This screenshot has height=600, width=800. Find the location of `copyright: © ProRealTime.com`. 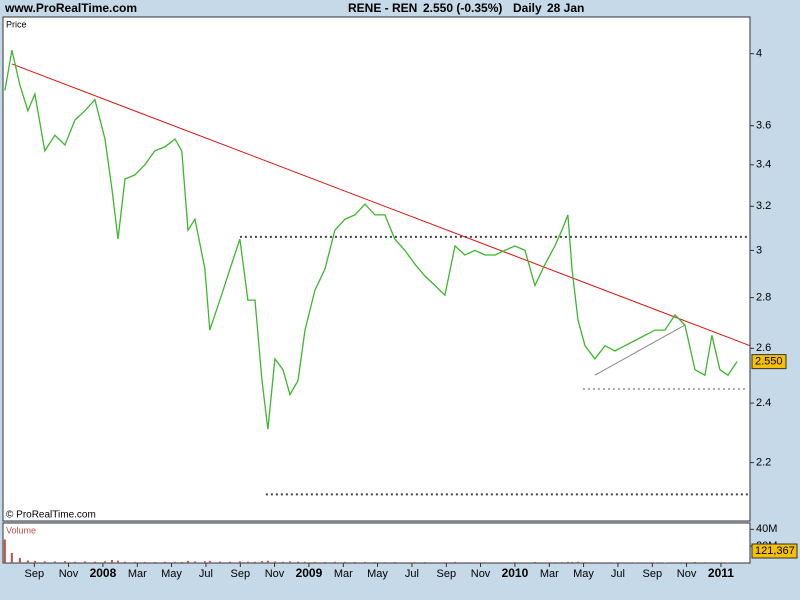

copyright: © ProRealTime.com is located at coordinates (51, 515).